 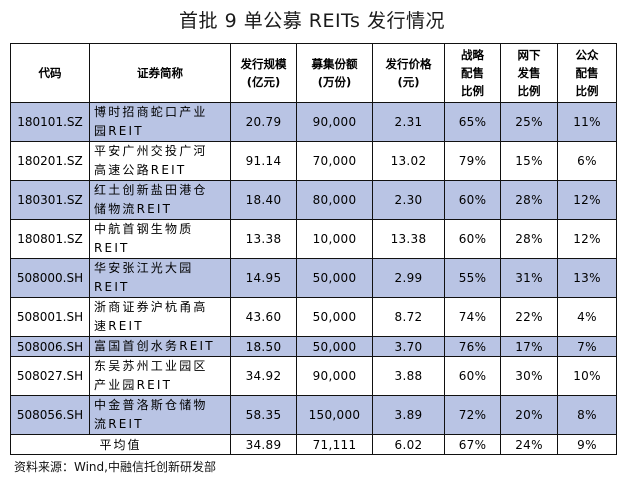 What do you see at coordinates (263, 376) in the screenshot?
I see `cell-scale: 34.92` at bounding box center [263, 376].